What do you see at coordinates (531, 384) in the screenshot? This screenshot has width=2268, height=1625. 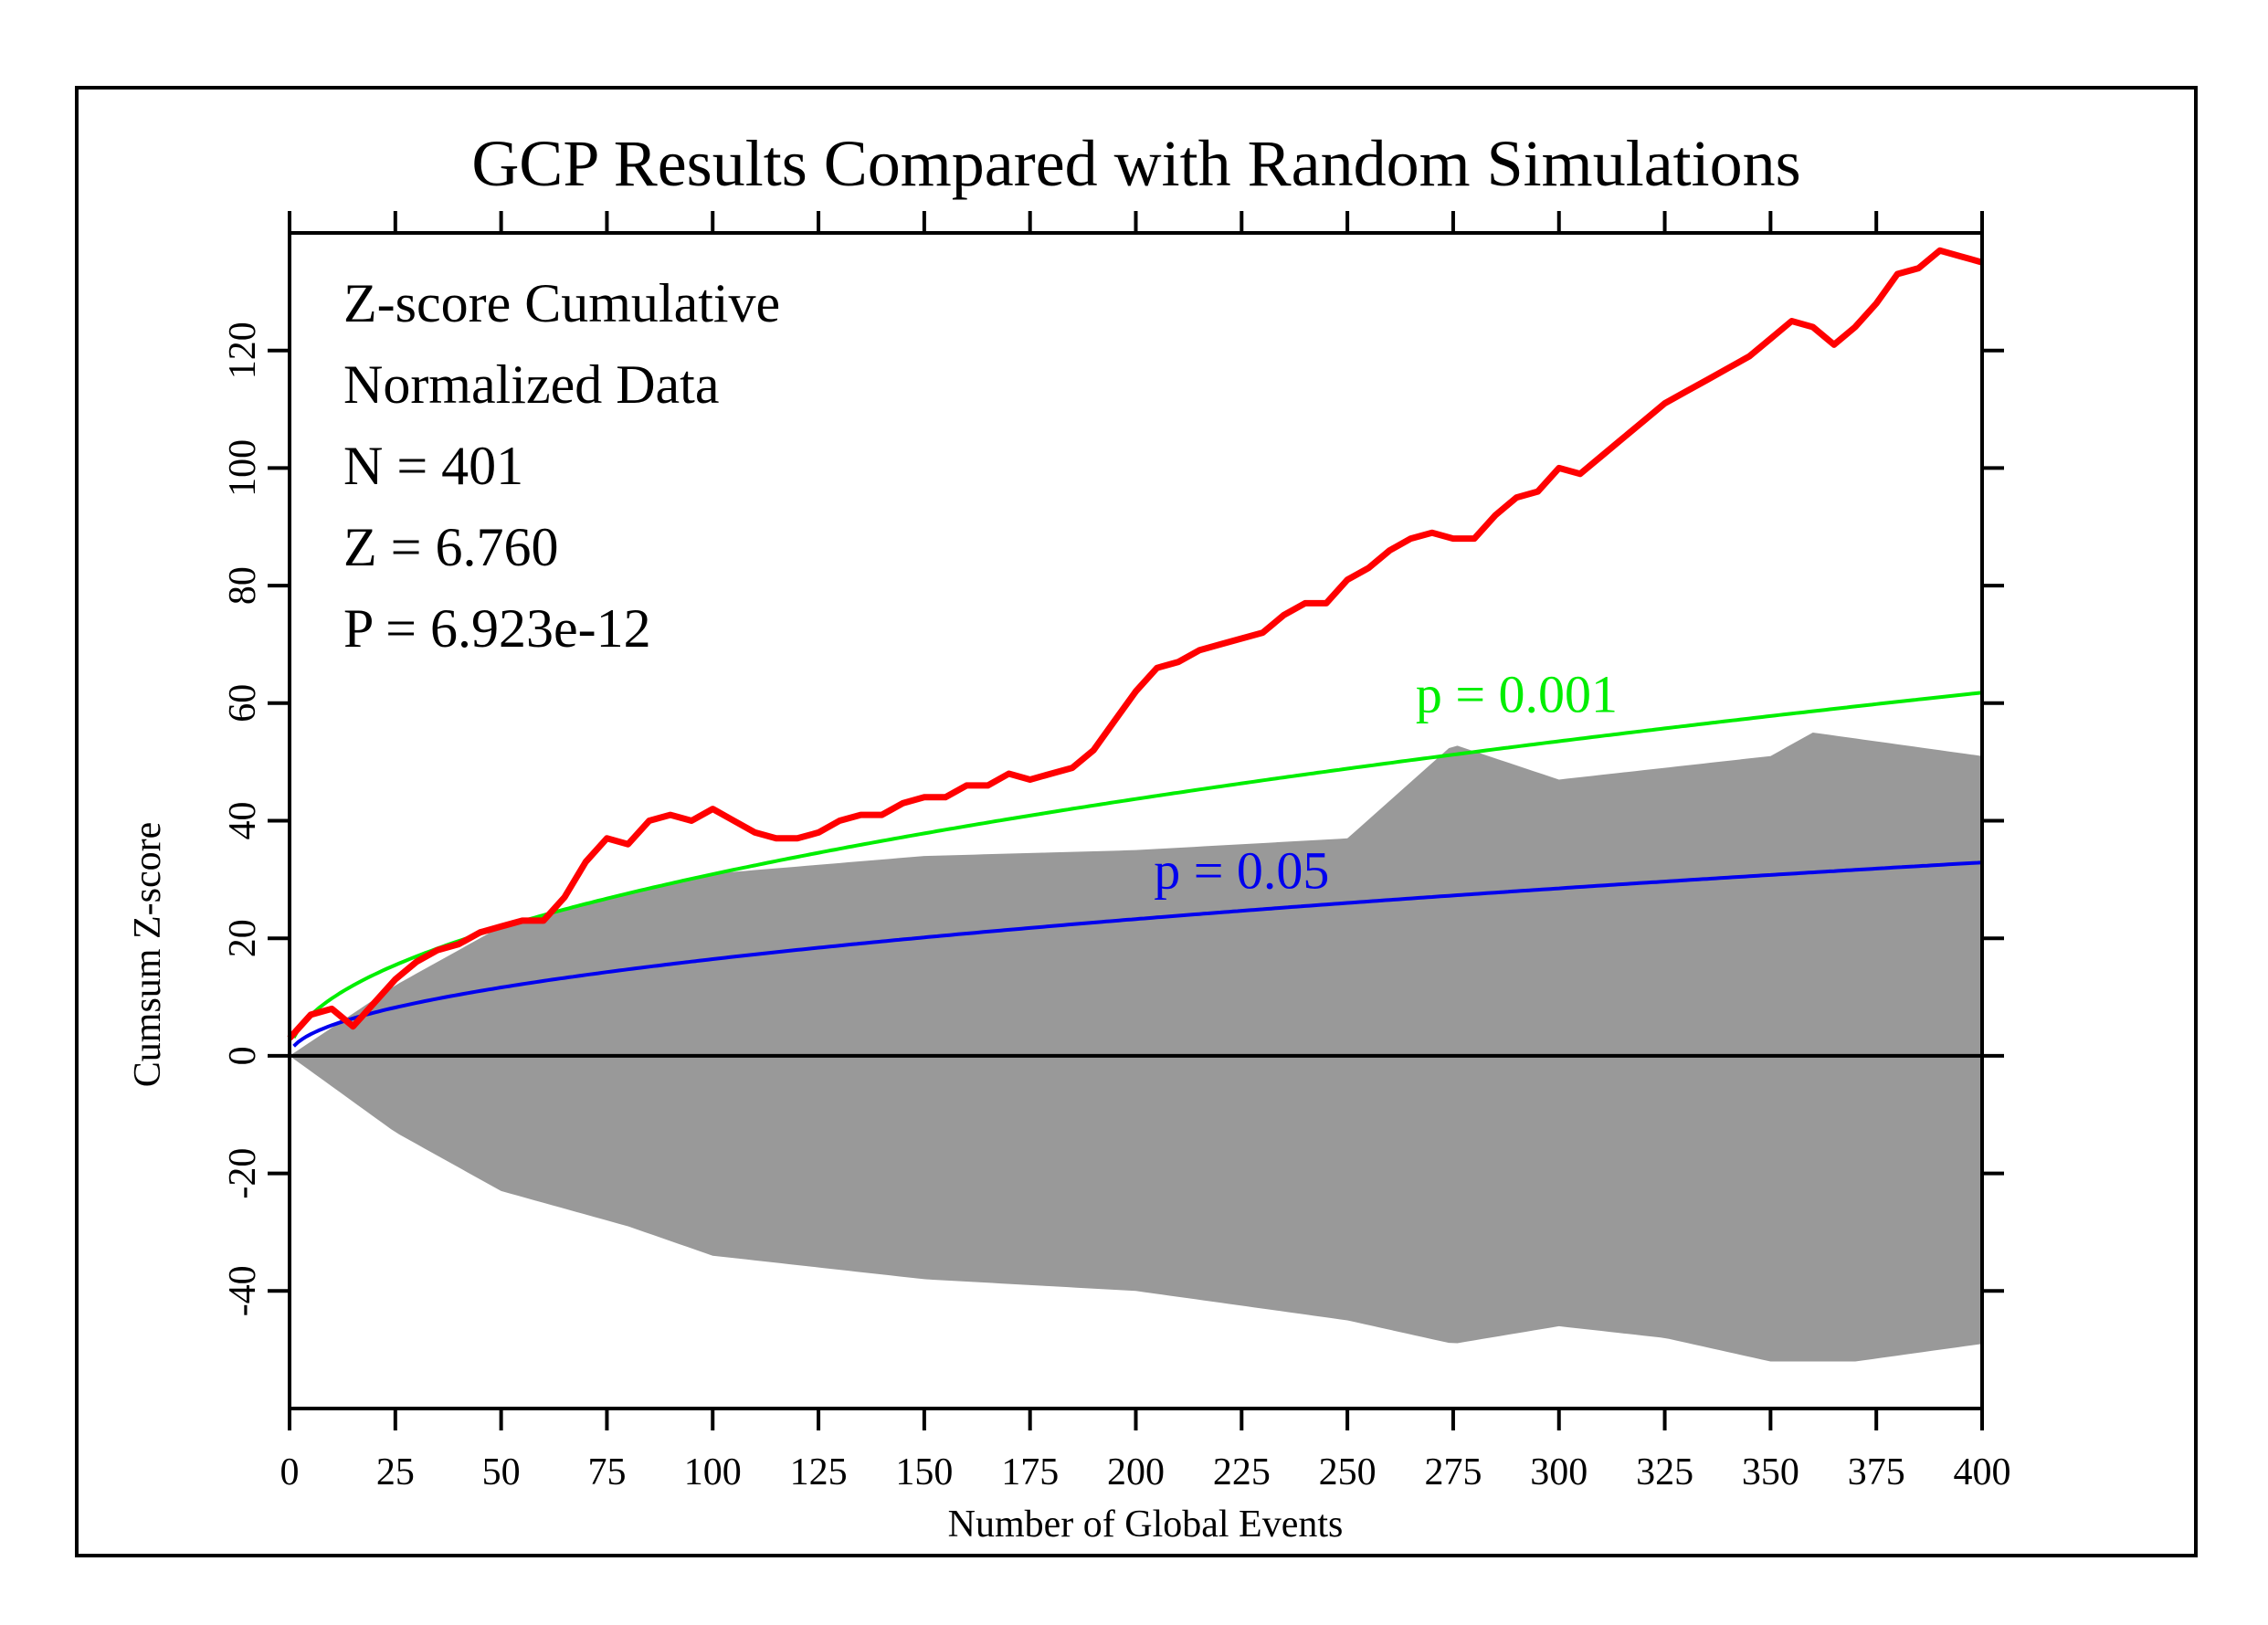 I see `stats-line-2: Normalized Data` at bounding box center [531, 384].